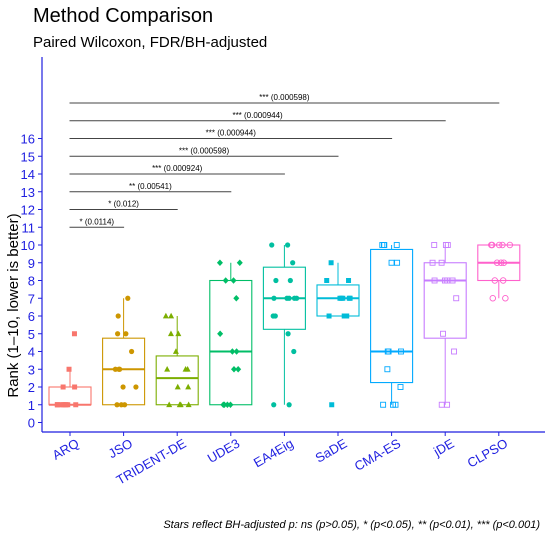 The image size is (550, 539). I want to click on bracket-label: ** (0.00541), so click(150, 186).